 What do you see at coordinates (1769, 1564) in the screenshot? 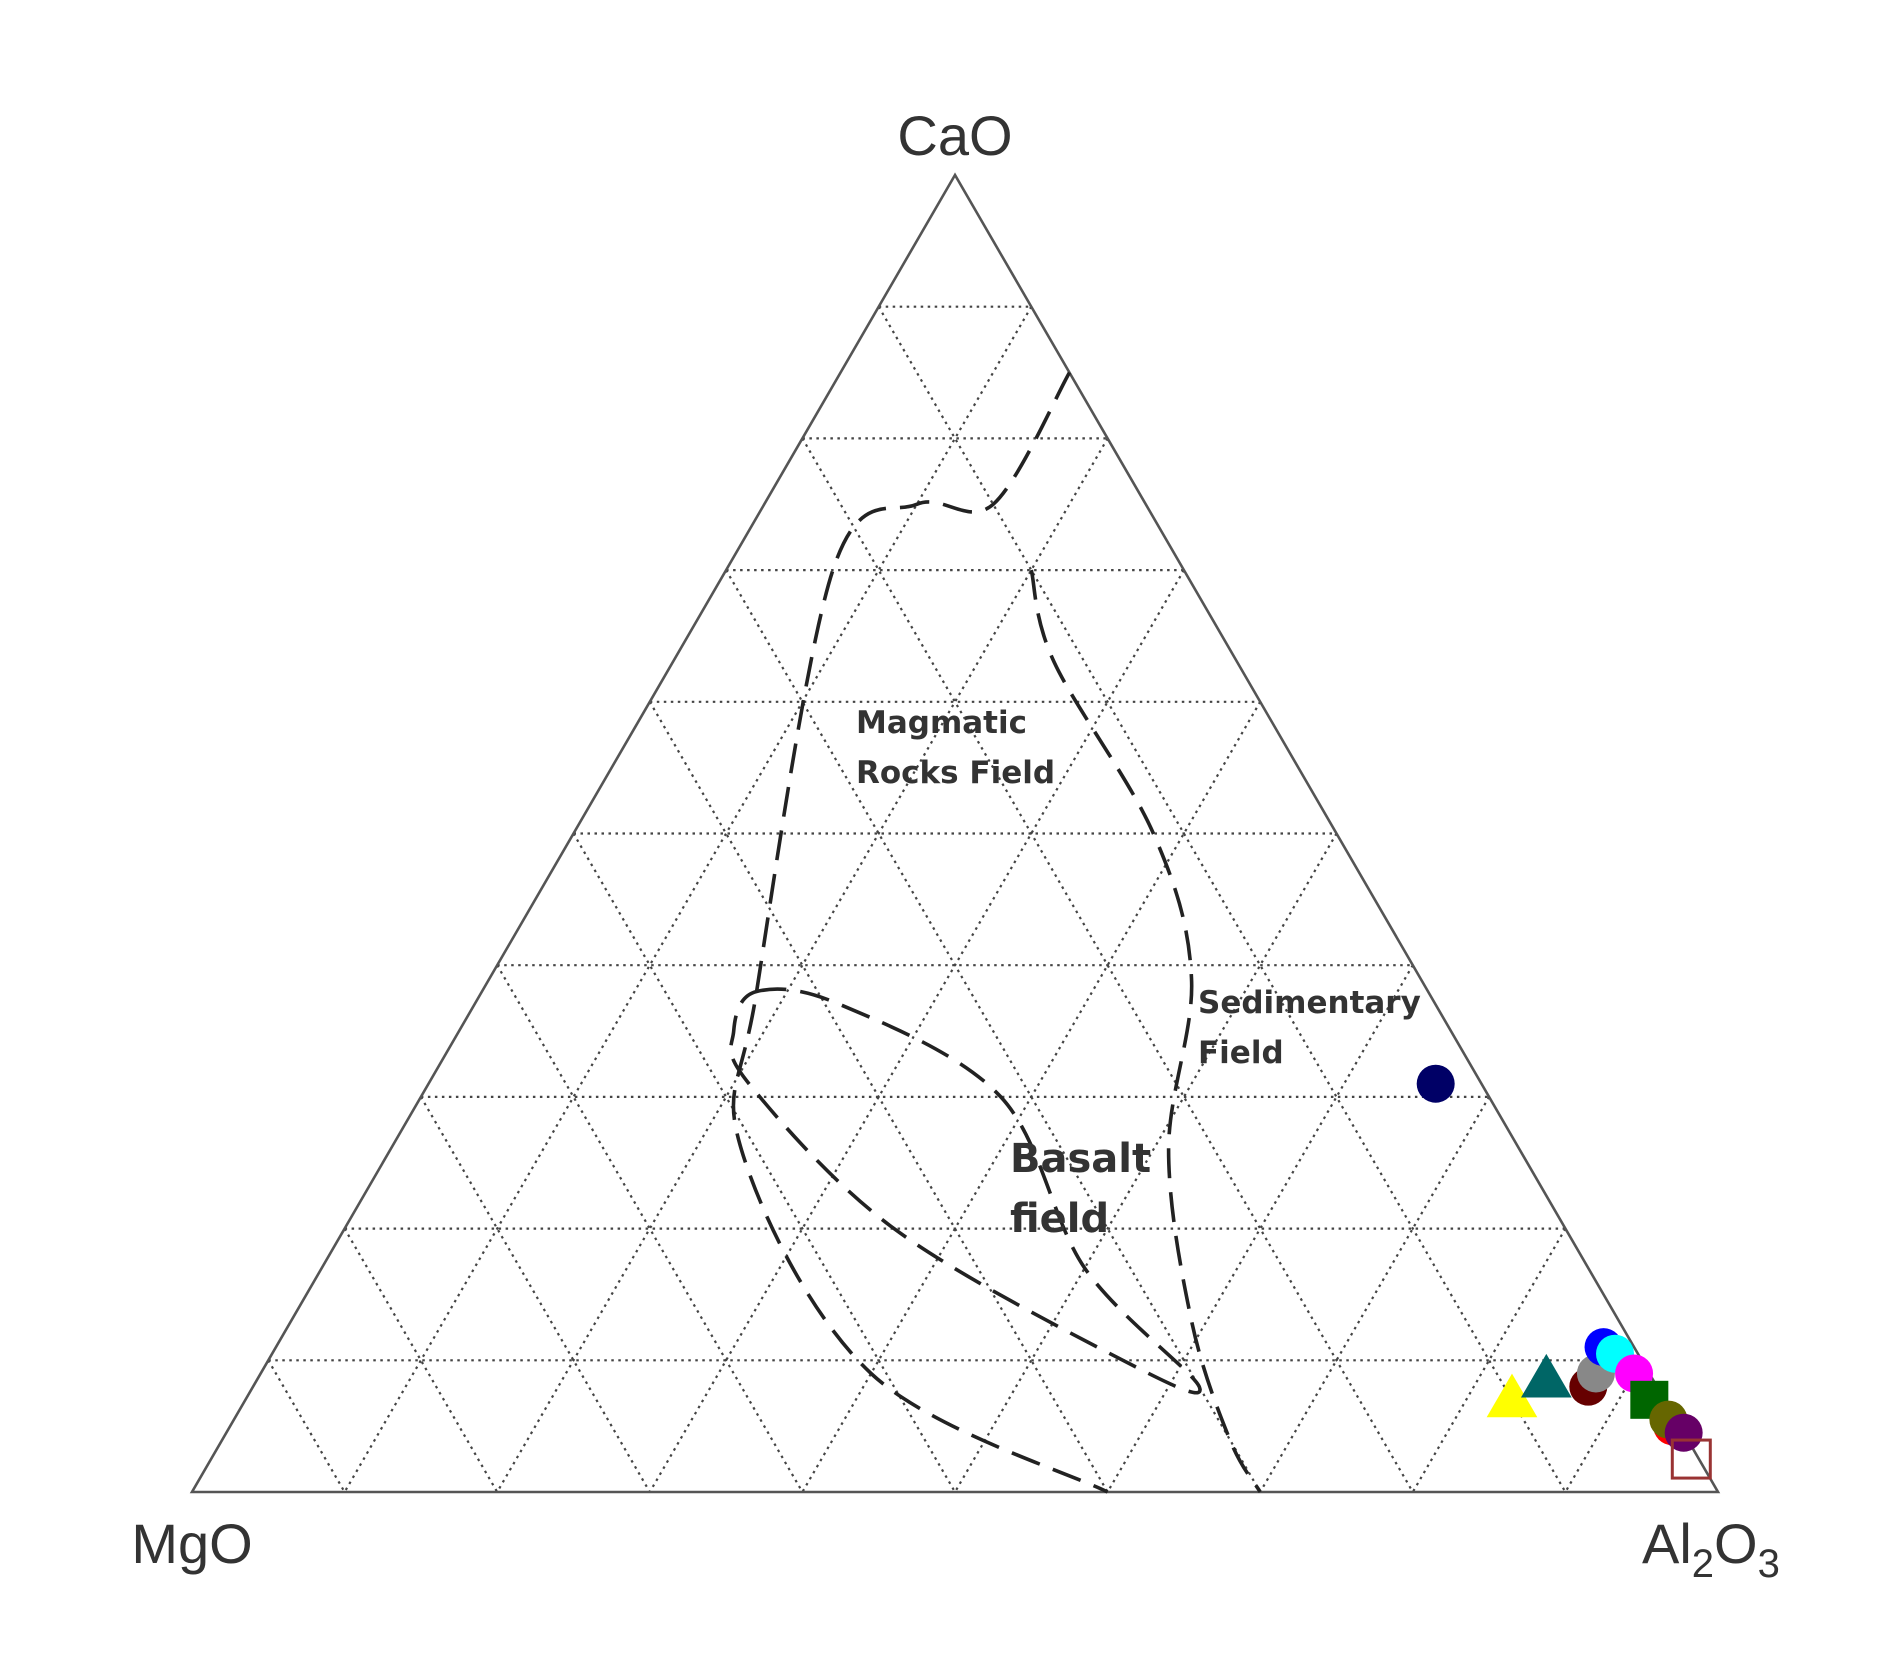
I see `al2o3-sub-3: 3` at bounding box center [1769, 1564].